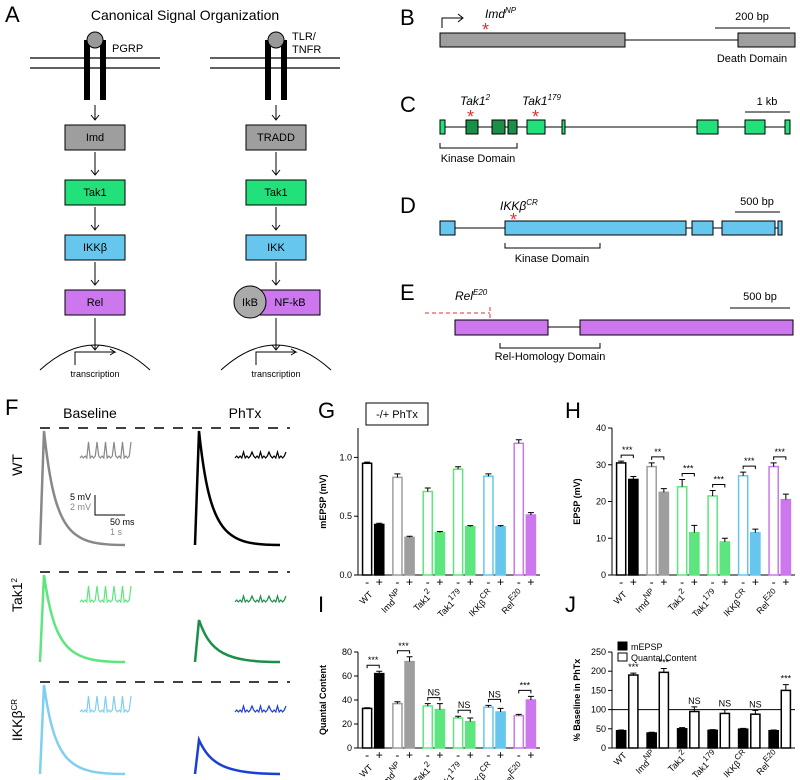  I want to click on y-tick-label: 50, so click(601, 729).